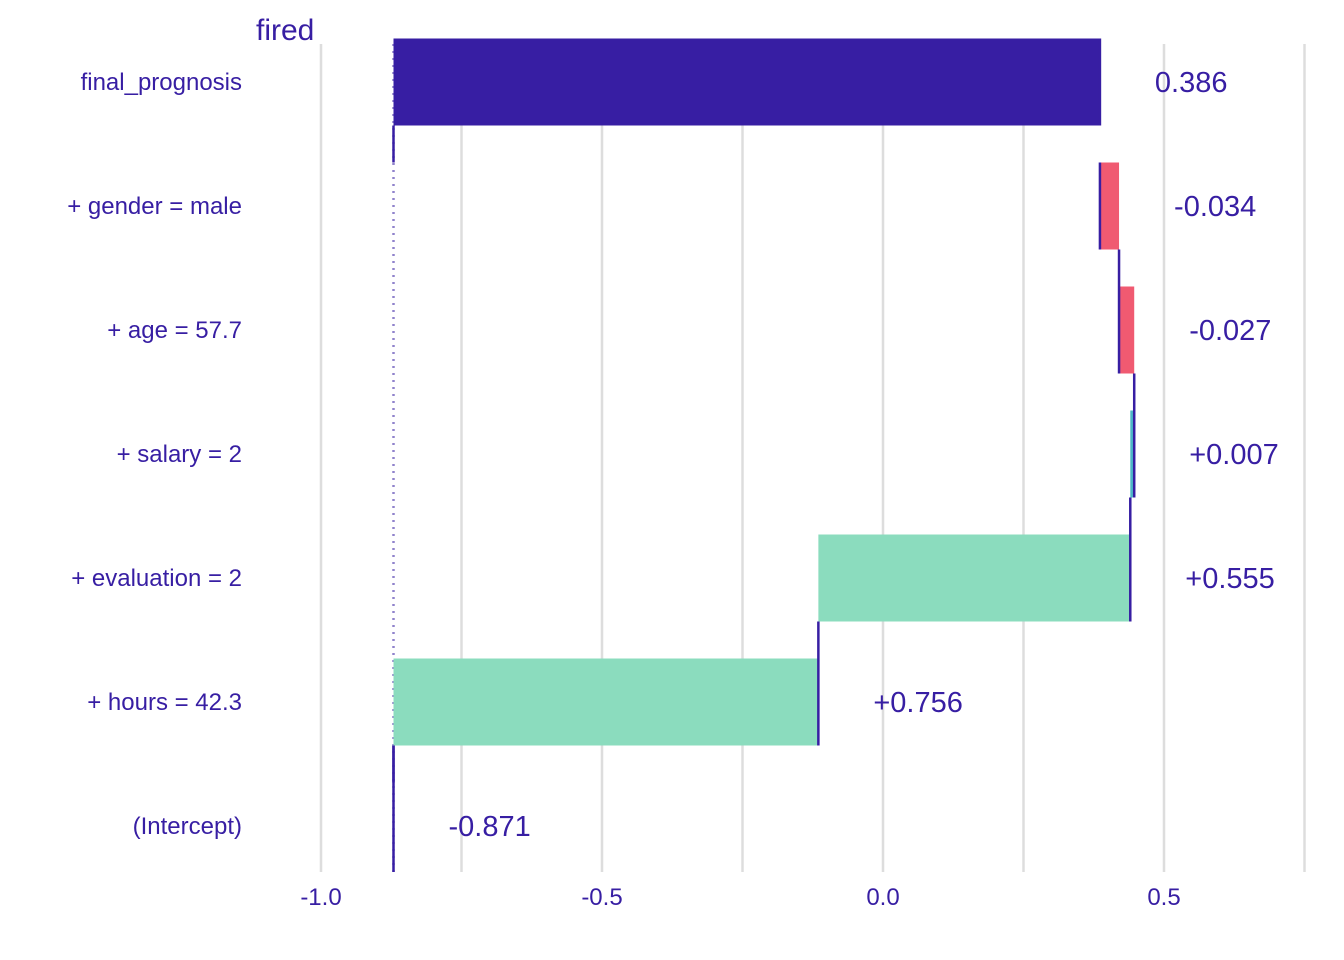 The width and height of the screenshot is (1344, 960). Describe the element at coordinates (1163, 897) in the screenshot. I see `x-tick-label: 0.5` at that location.